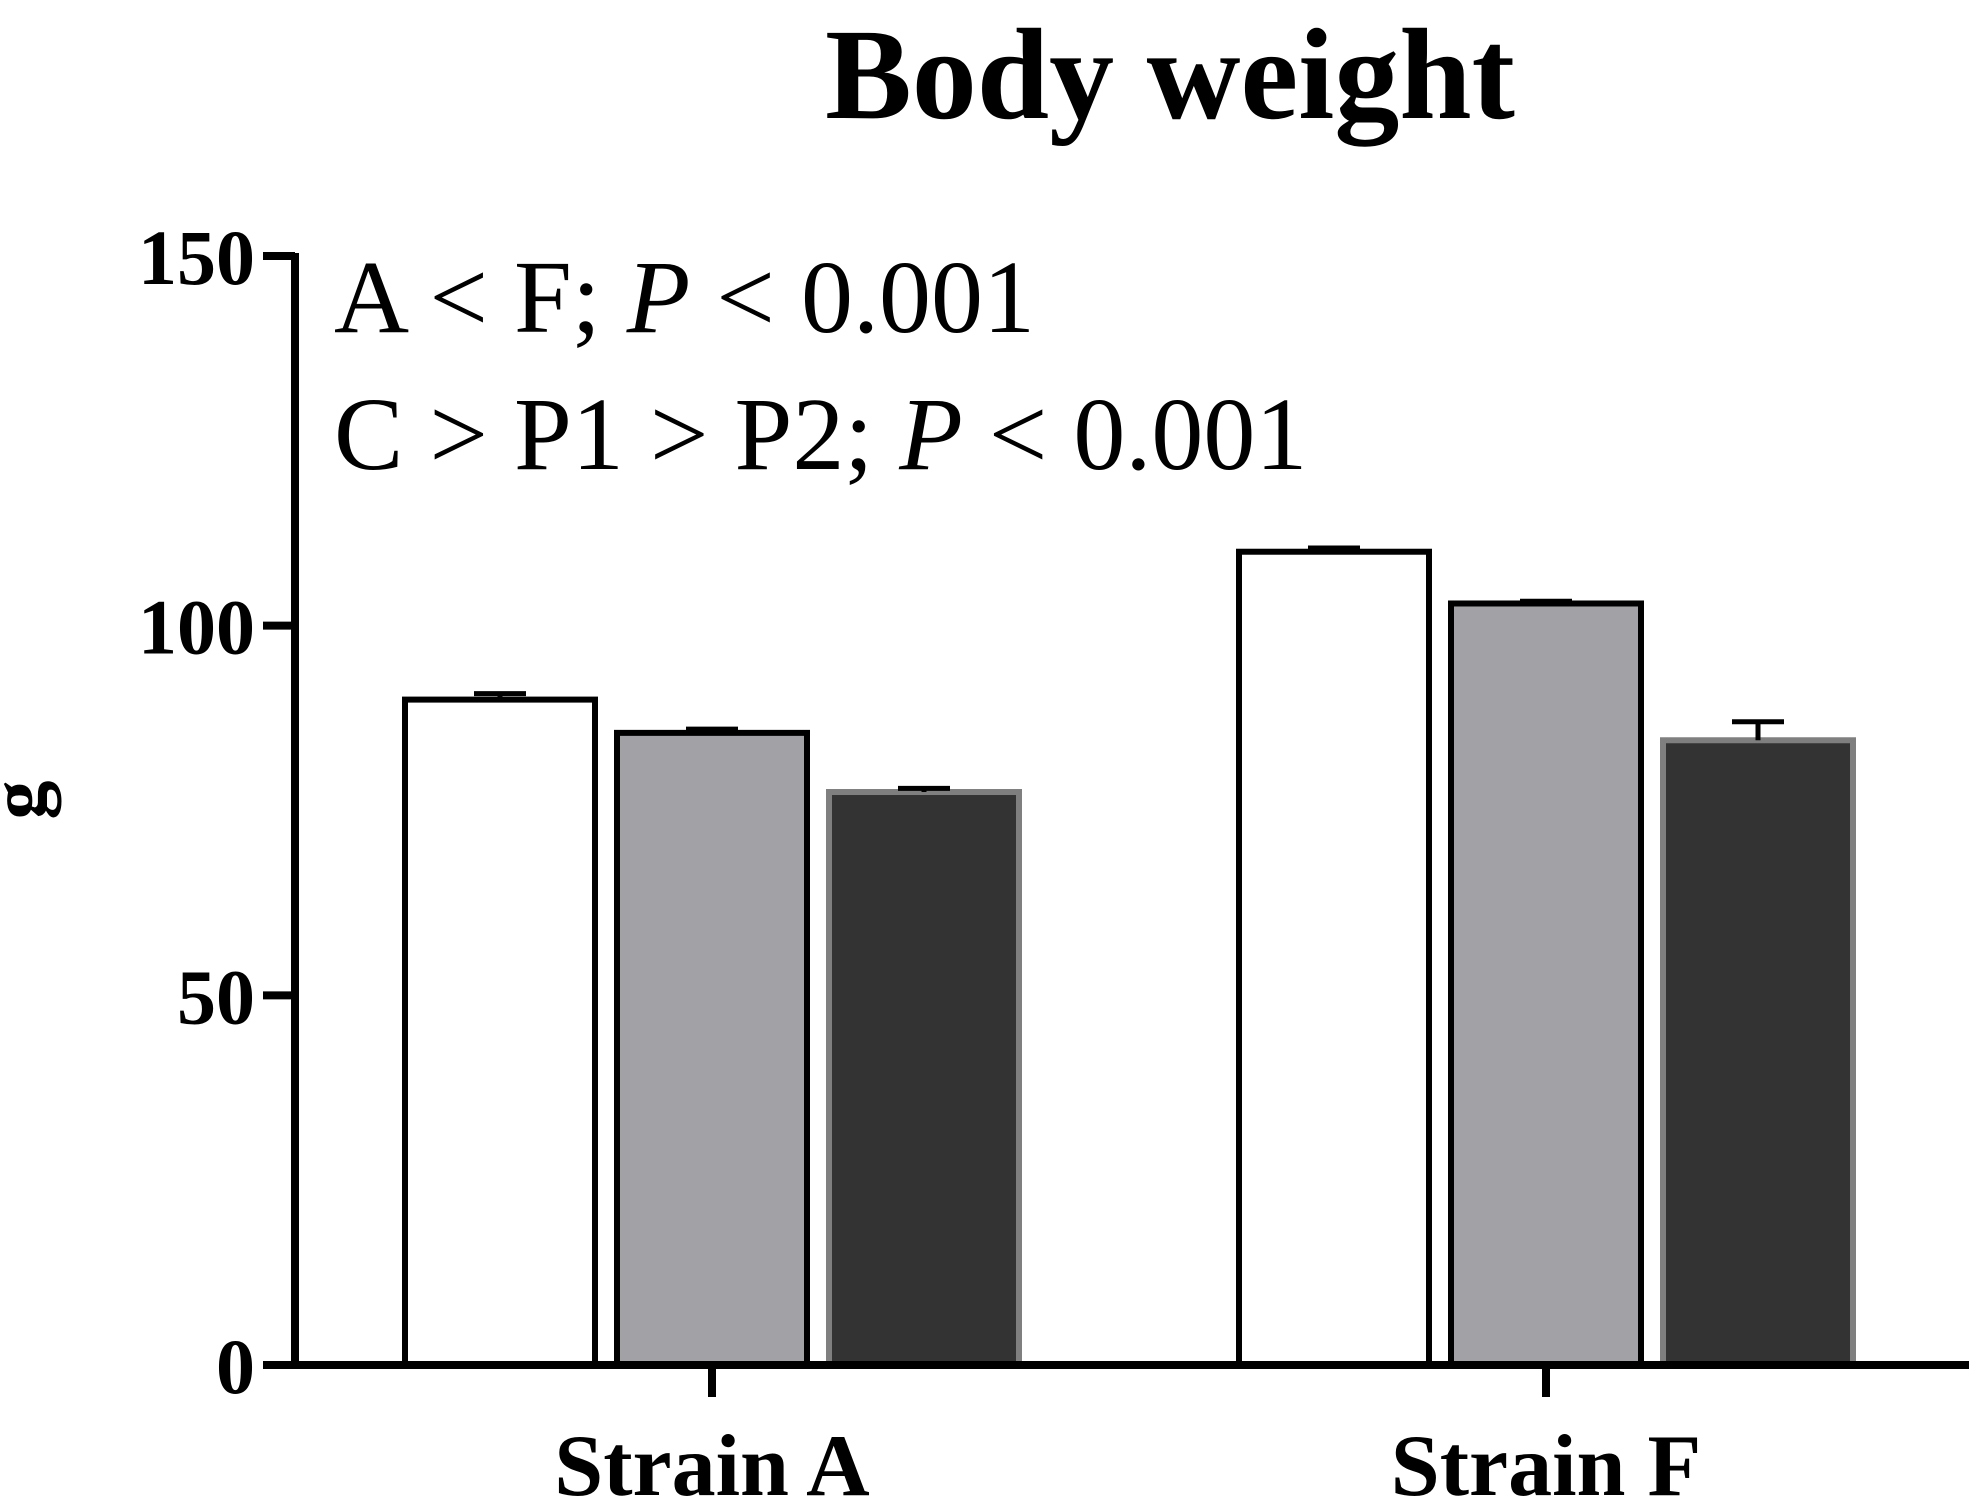  I want to click on x-tick-label-2: Strain F, so click(1546, 1463).